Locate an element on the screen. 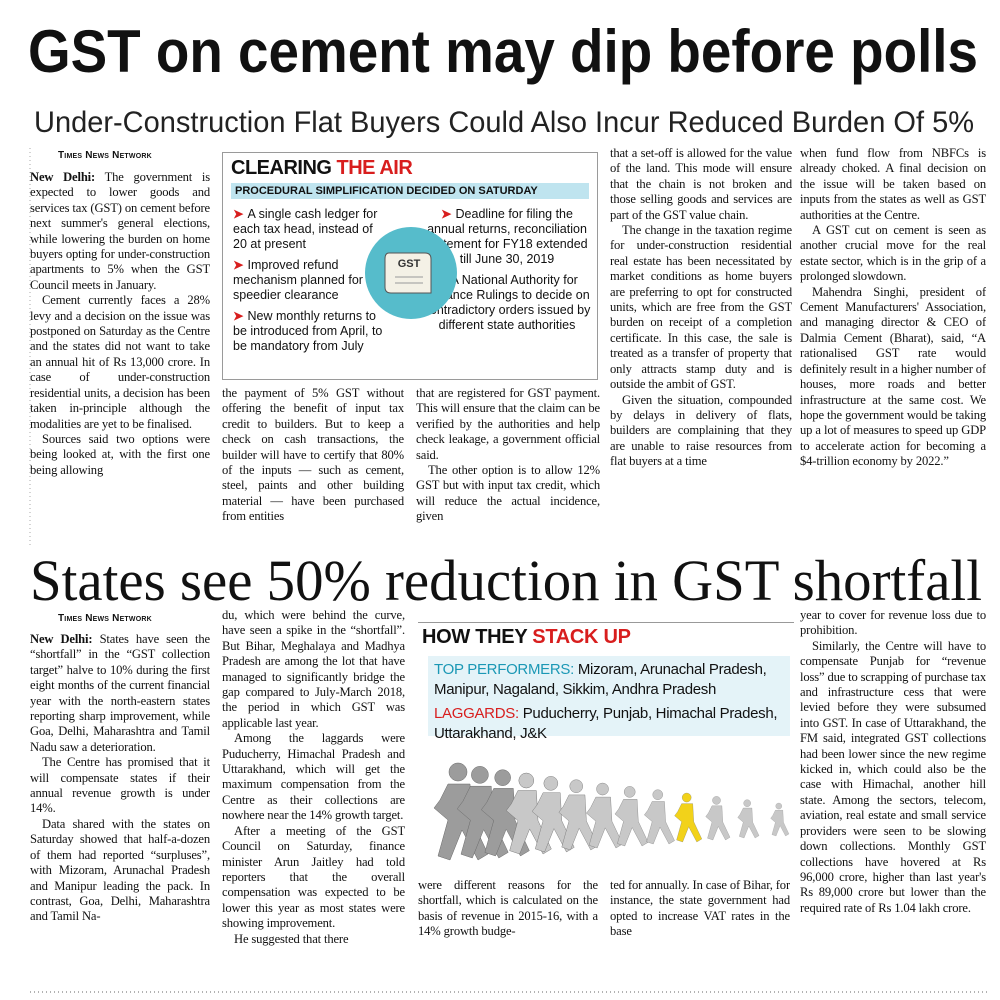  title-part: THE AIR is located at coordinates (374, 168).